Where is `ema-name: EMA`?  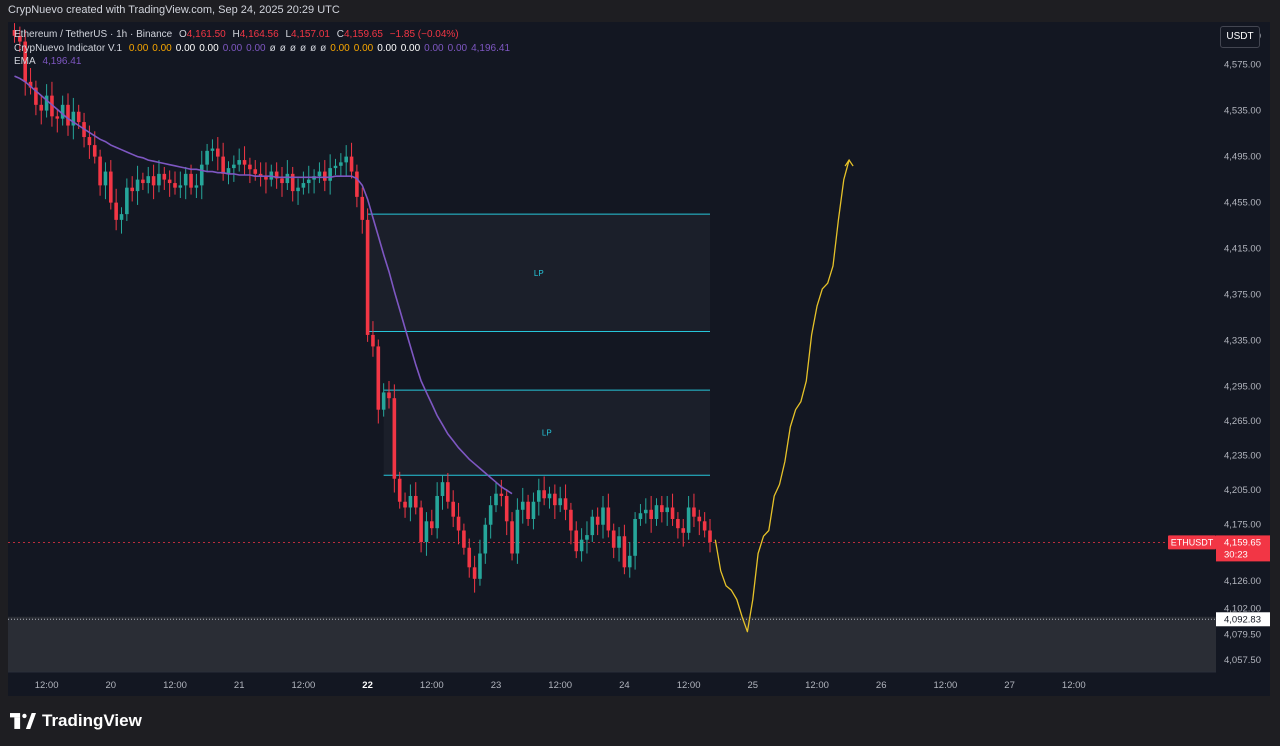 ema-name: EMA is located at coordinates (25, 61).